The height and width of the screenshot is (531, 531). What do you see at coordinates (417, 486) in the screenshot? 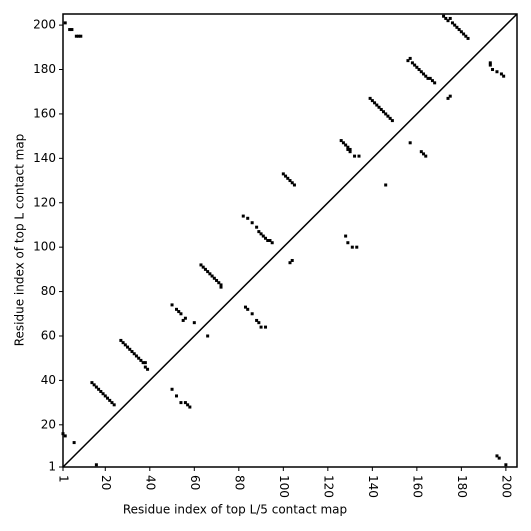
I see `x-tick-label: 160` at bounding box center [417, 486].